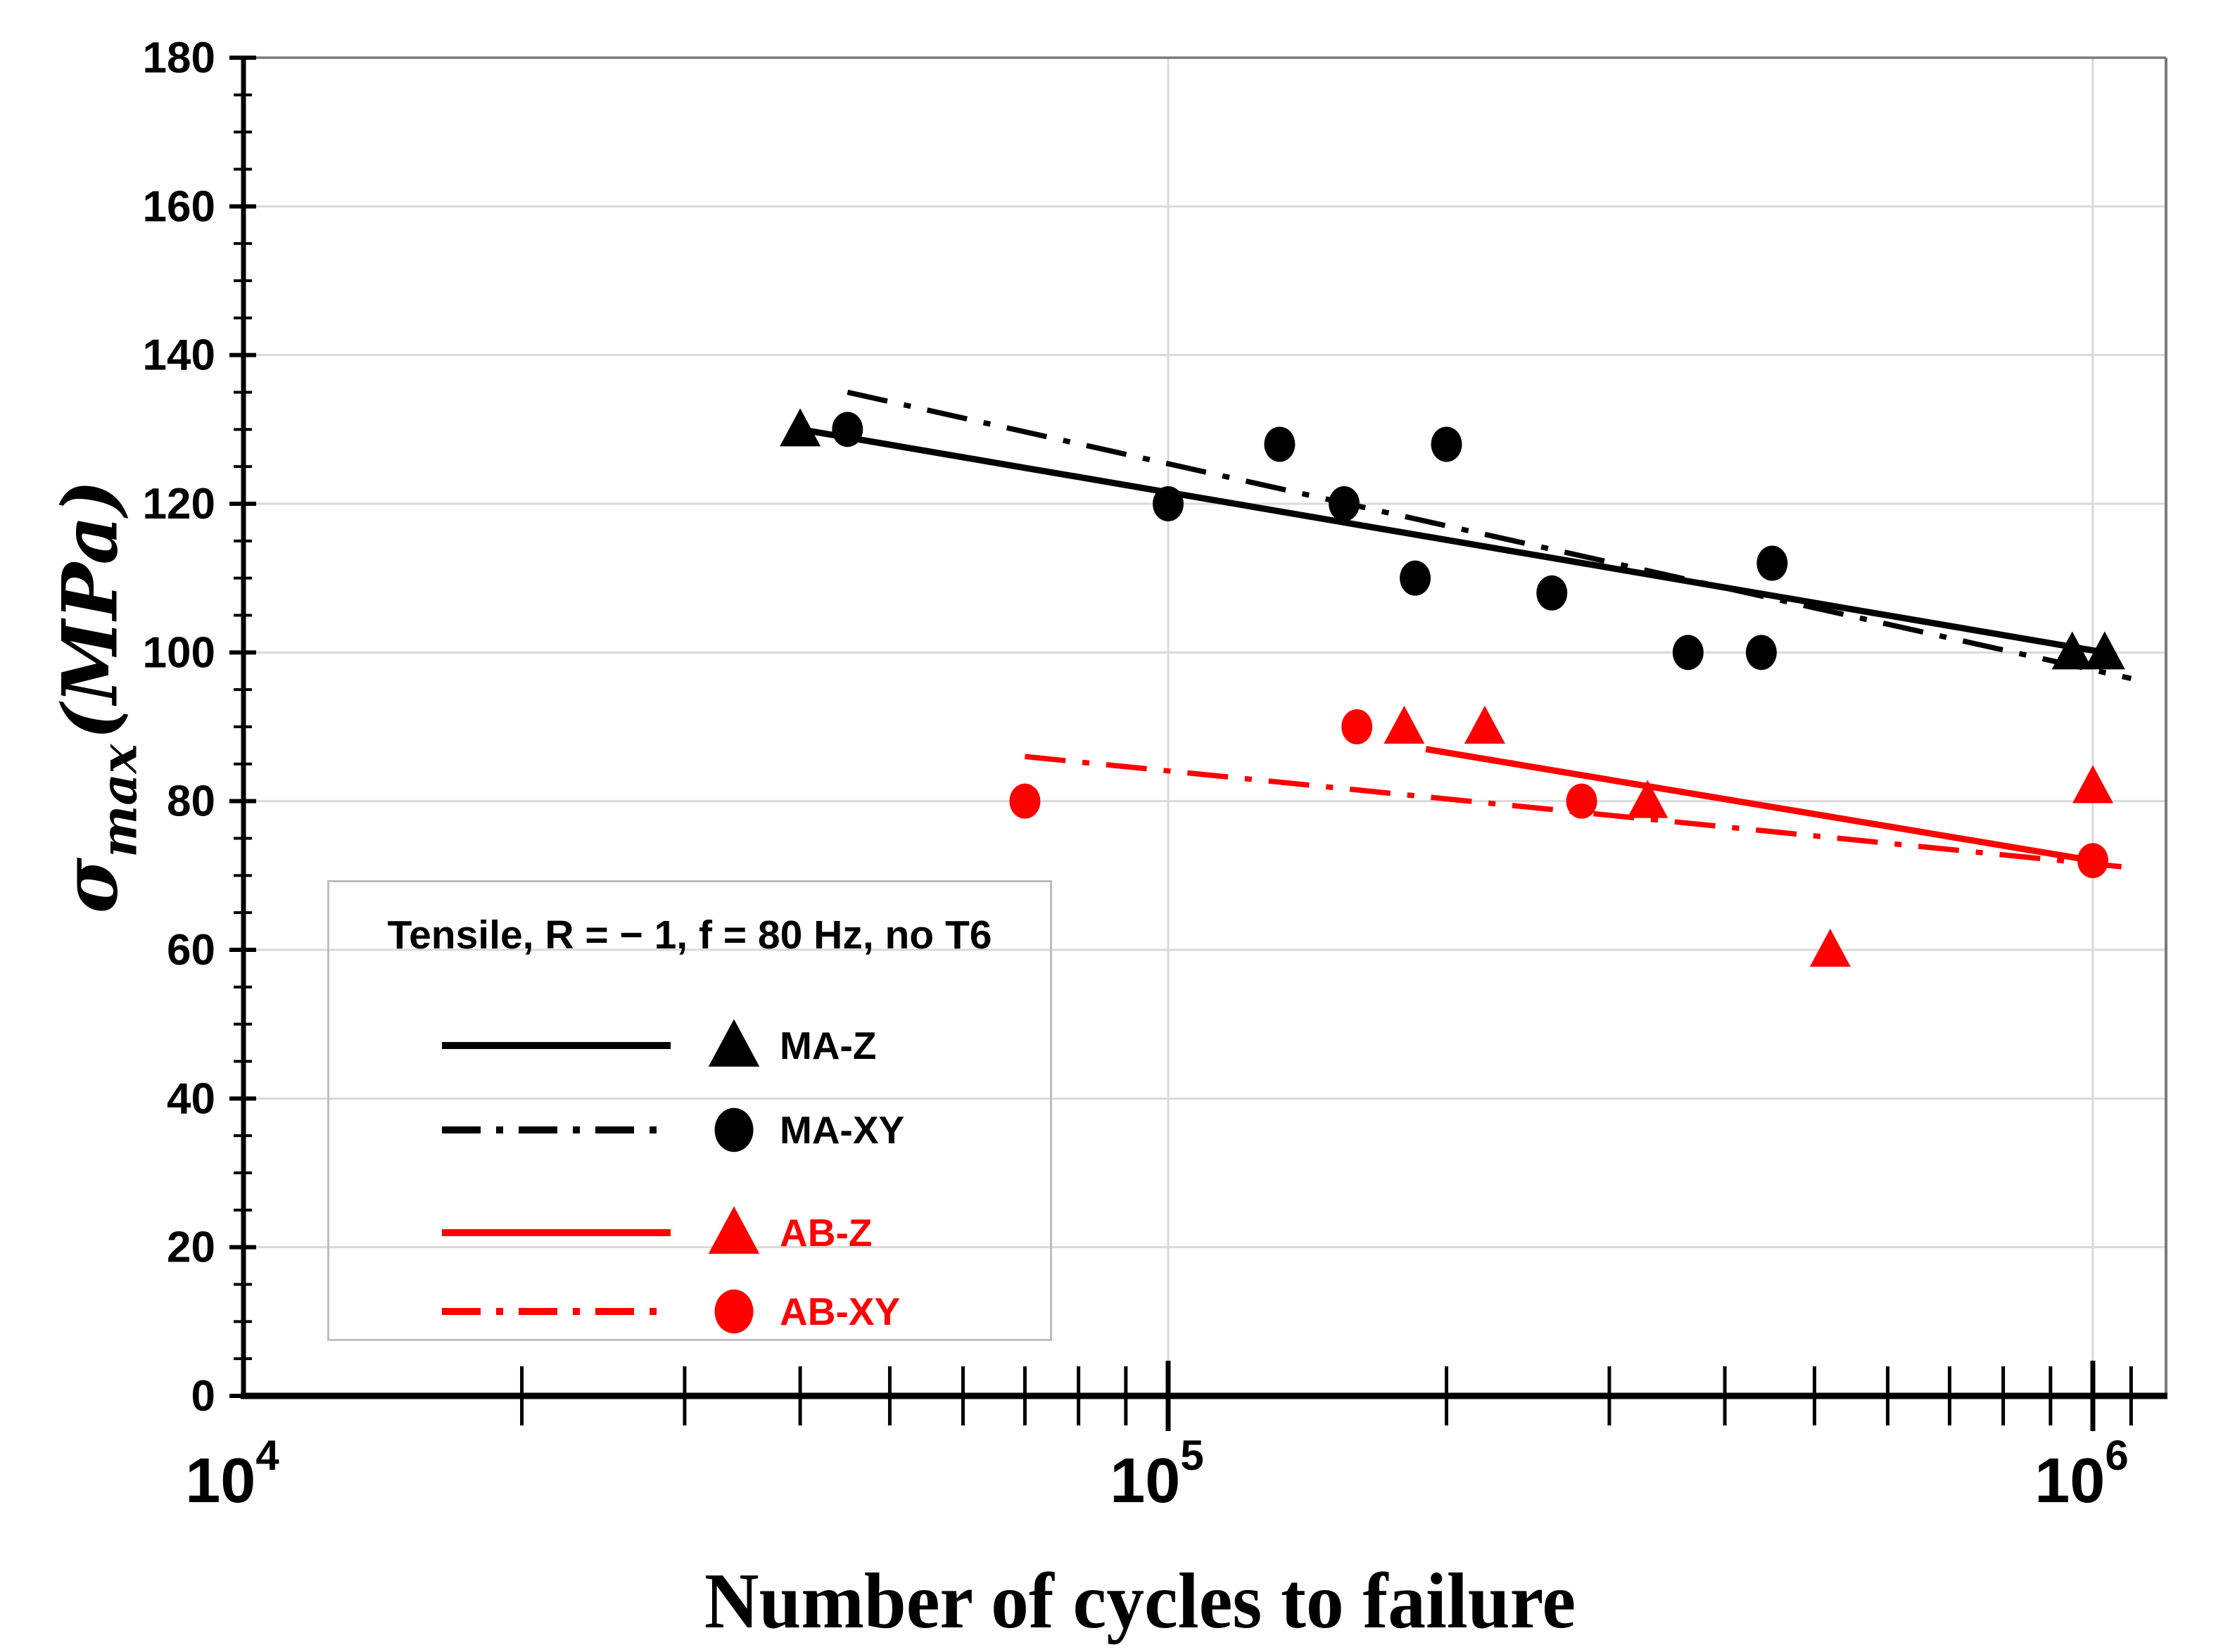 This screenshot has width=2216, height=1652. What do you see at coordinates (826, 1232) in the screenshot?
I see `legend-label-ab-z: AB-Z` at bounding box center [826, 1232].